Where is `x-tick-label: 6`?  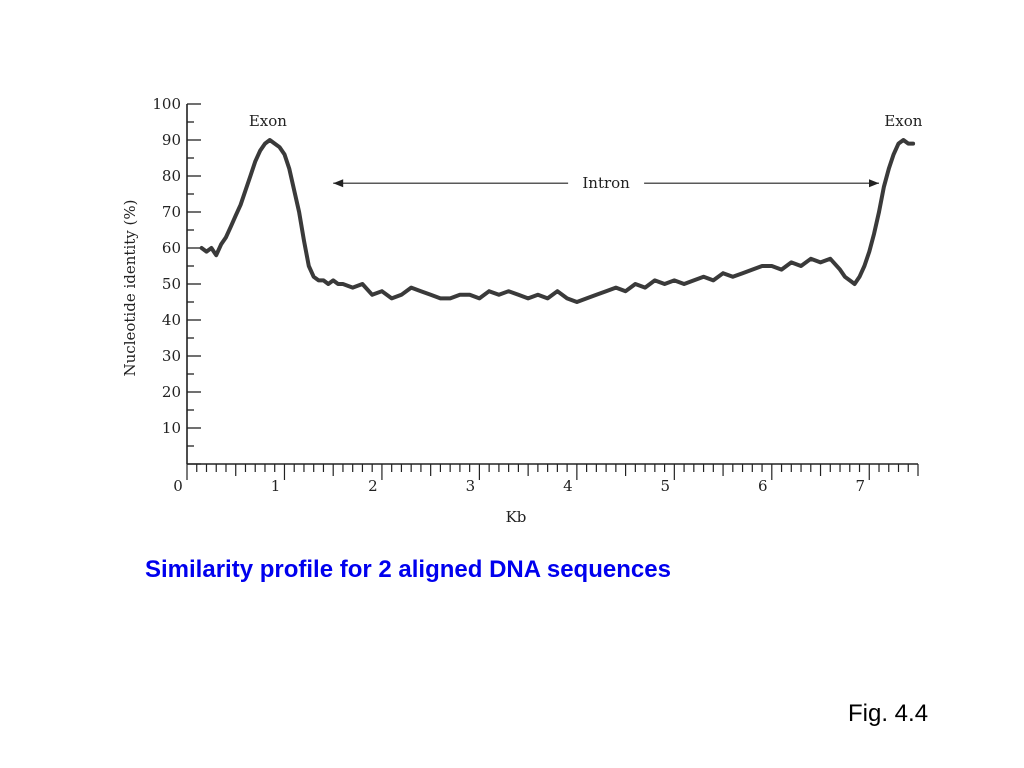 x-tick-label: 6 is located at coordinates (763, 486).